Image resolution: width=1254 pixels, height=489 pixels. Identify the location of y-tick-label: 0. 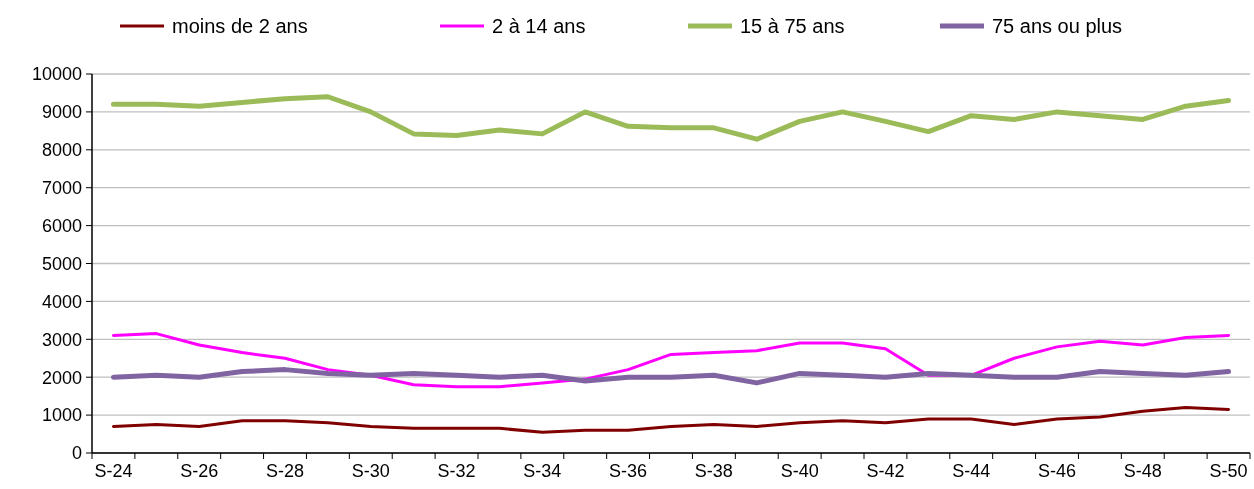
(76, 453).